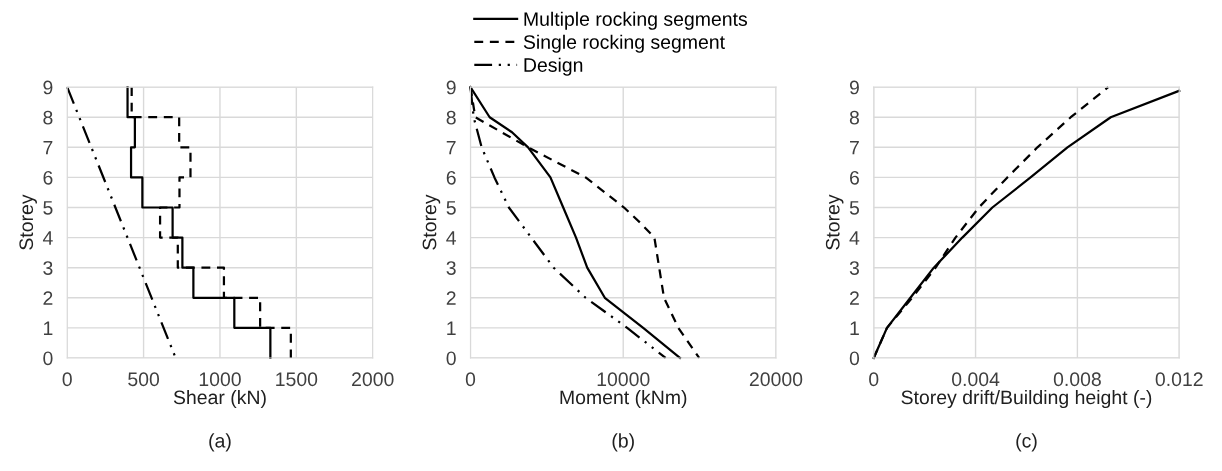  I want to click on x-tick-label: 2000, so click(373, 379).